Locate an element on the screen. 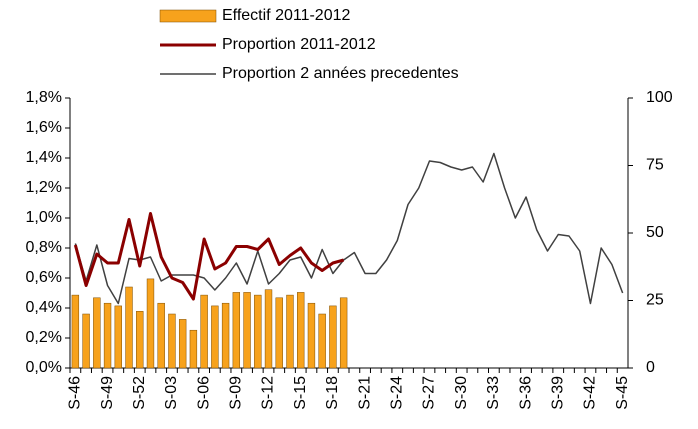  legend-label: Proportion 2011-2012 is located at coordinates (299, 44).